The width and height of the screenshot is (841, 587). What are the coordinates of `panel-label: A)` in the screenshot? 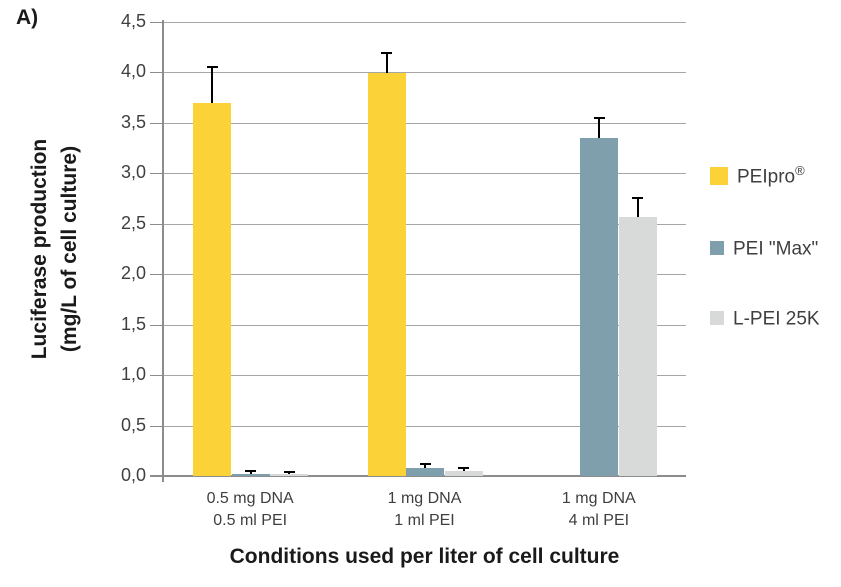 It's located at (27, 17).